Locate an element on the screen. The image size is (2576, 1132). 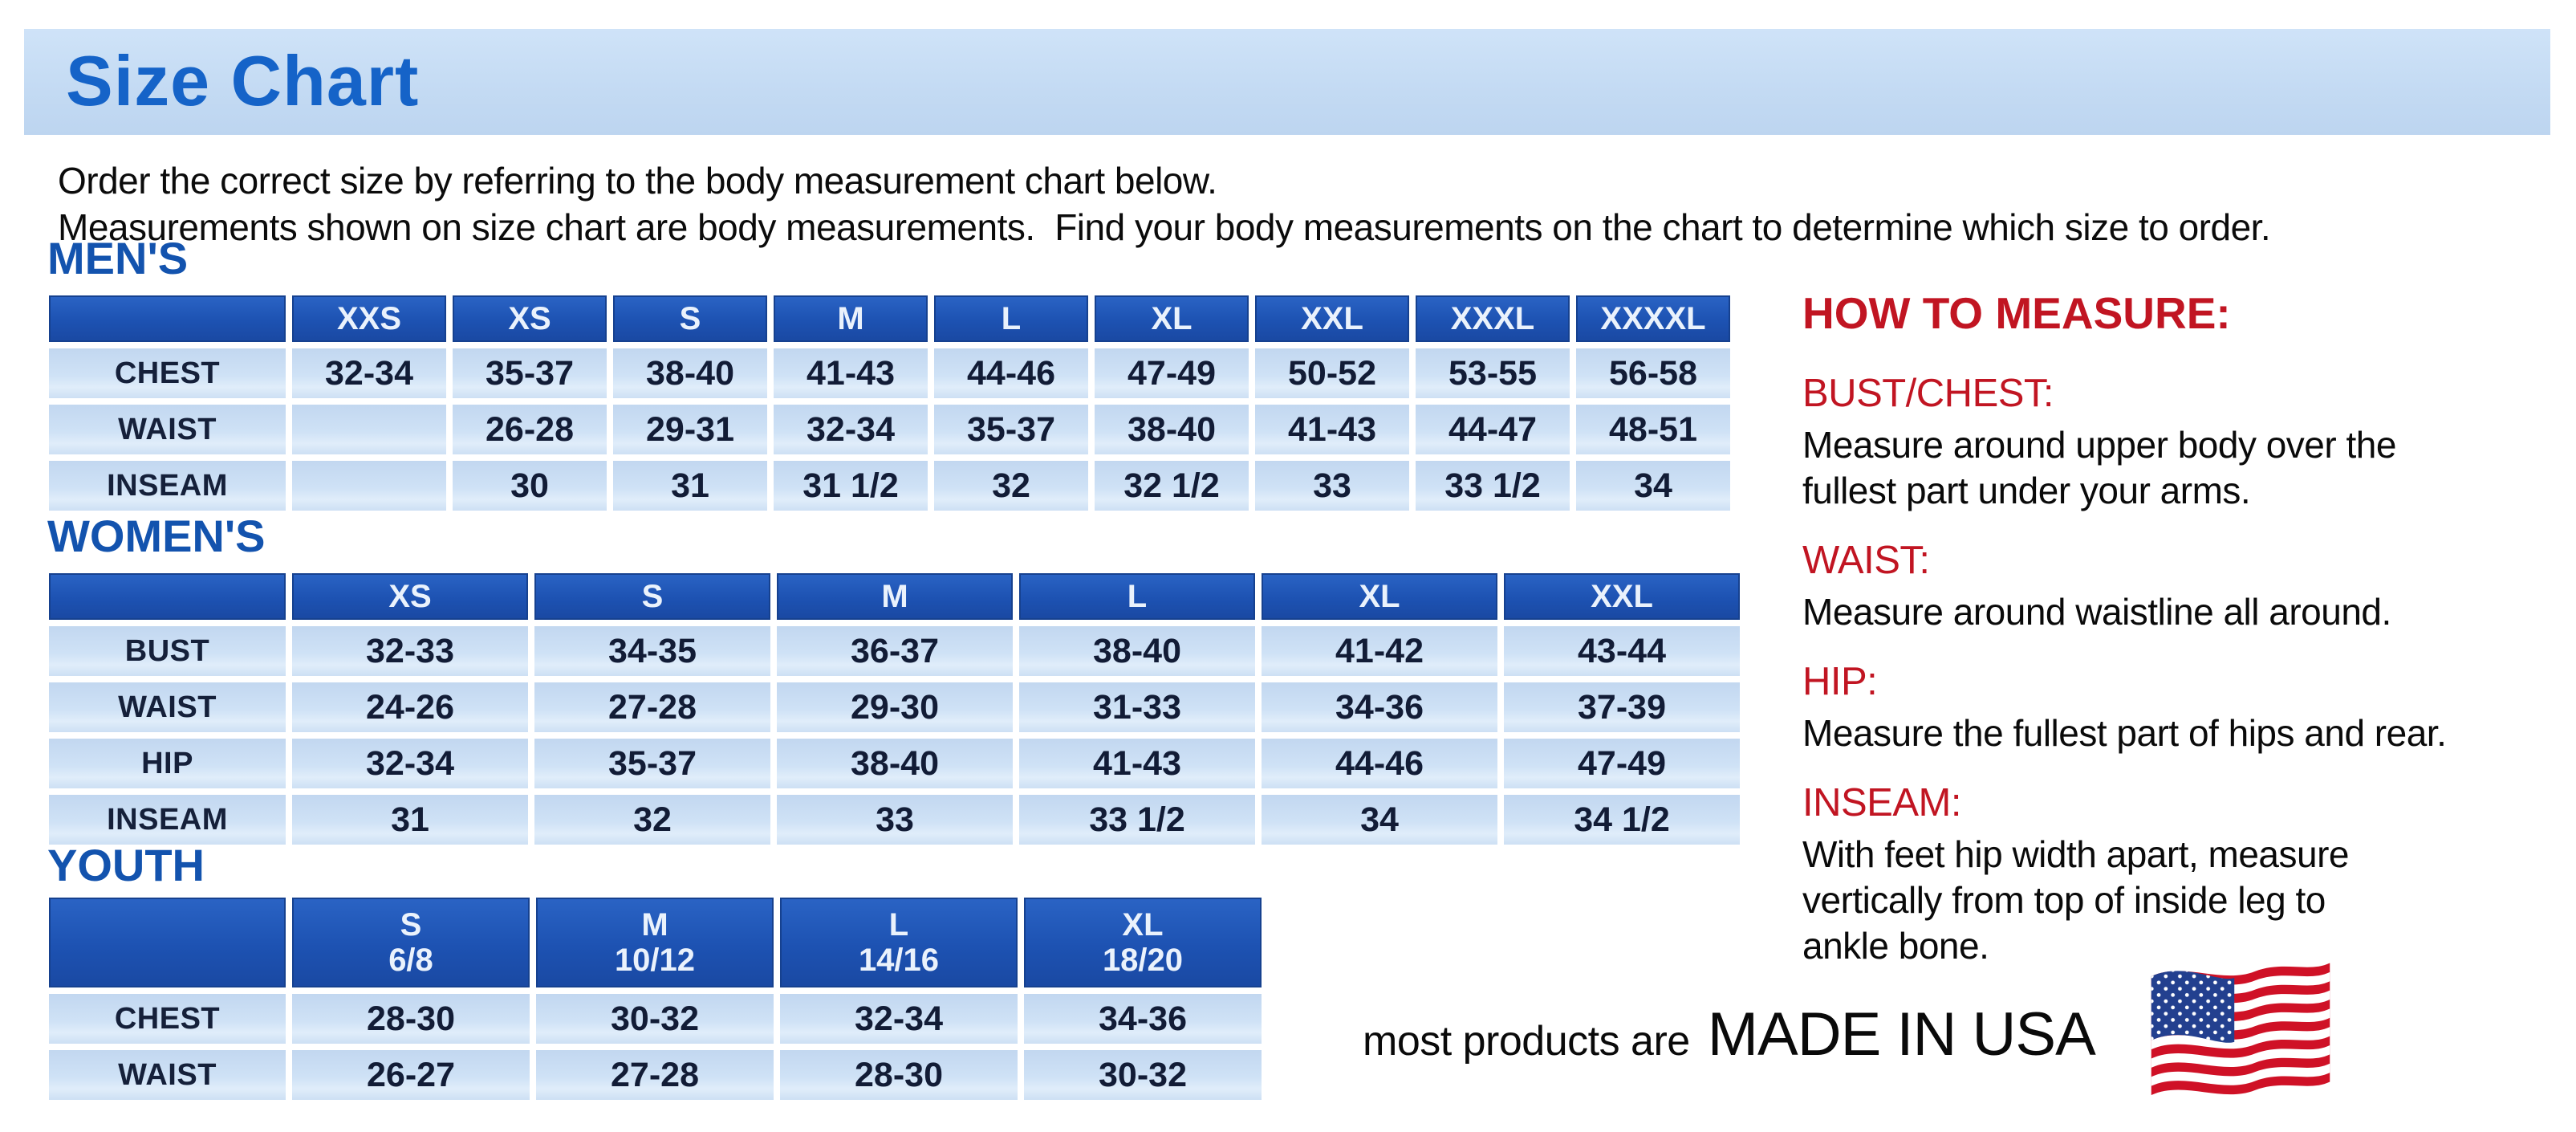
how-to-measure-heading: HOW TO MEASURE: is located at coordinates (2016, 313).